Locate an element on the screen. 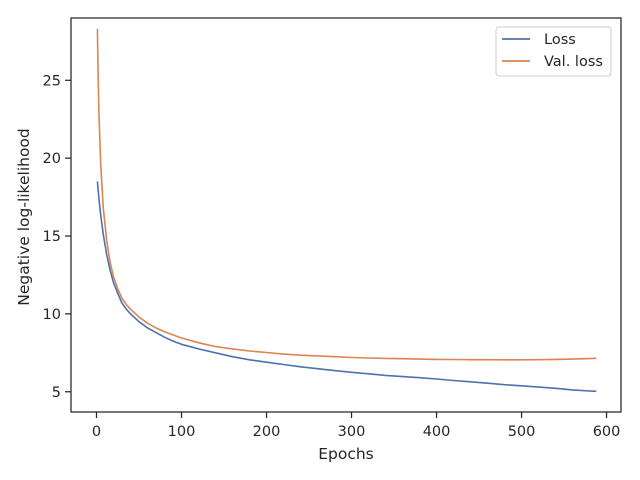  legend: Loss Val. loss is located at coordinates (553, 51).